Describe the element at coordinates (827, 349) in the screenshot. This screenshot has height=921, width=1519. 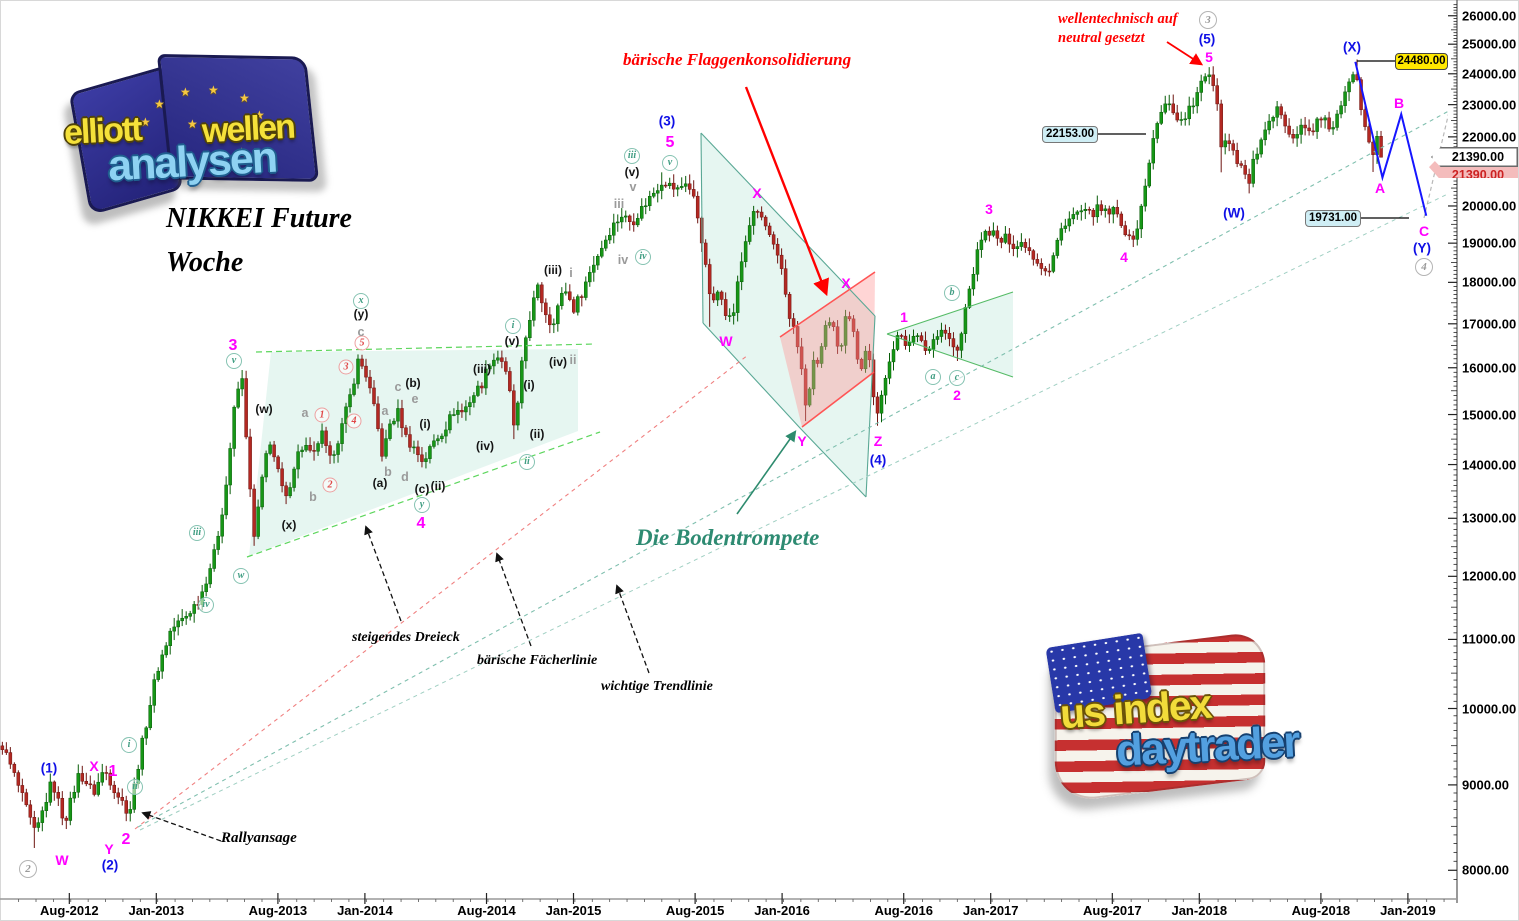
I see `bear-flag-fill` at that location.